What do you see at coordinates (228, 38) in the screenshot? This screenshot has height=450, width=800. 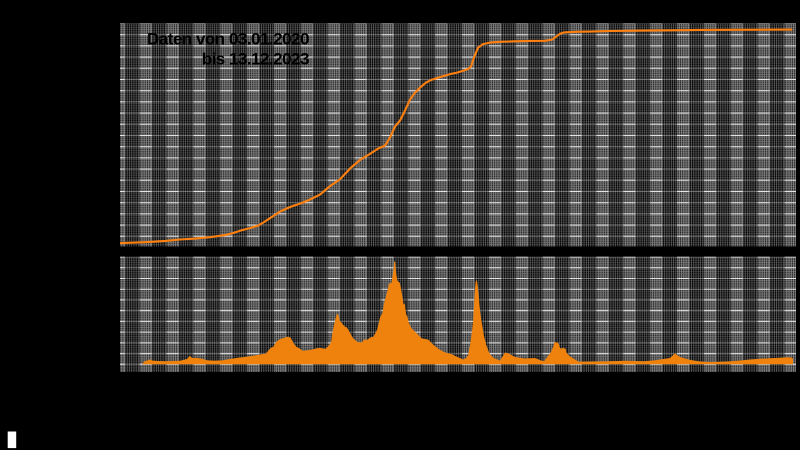 I see `svg-text: Daten von 03.01.2020` at bounding box center [228, 38].